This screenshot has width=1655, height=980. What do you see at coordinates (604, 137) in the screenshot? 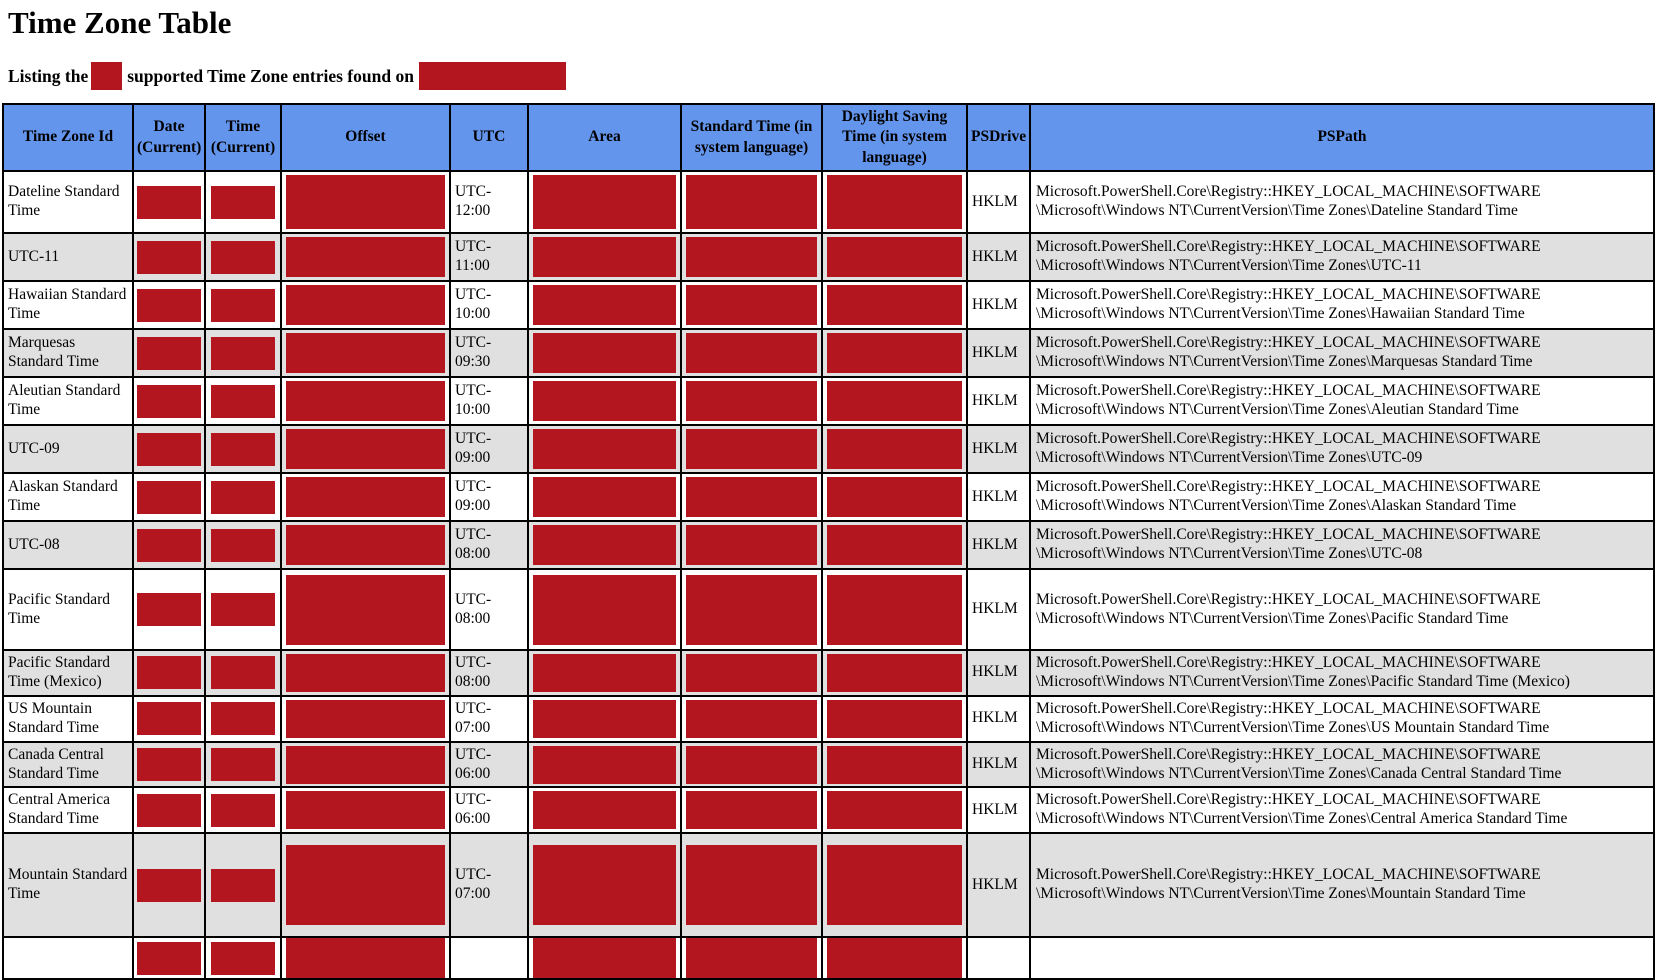
I see `header-area: Area` at bounding box center [604, 137].